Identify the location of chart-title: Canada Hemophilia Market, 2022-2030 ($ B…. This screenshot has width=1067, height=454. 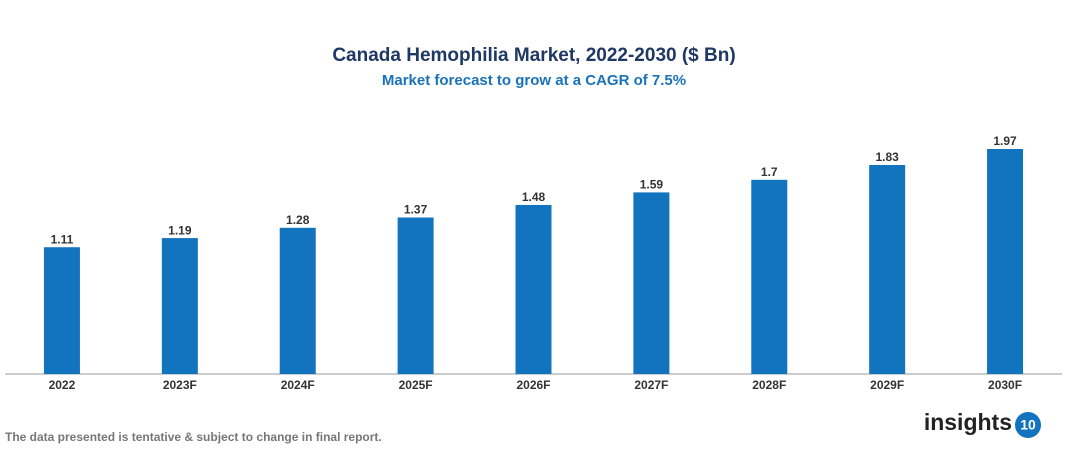
(533, 55).